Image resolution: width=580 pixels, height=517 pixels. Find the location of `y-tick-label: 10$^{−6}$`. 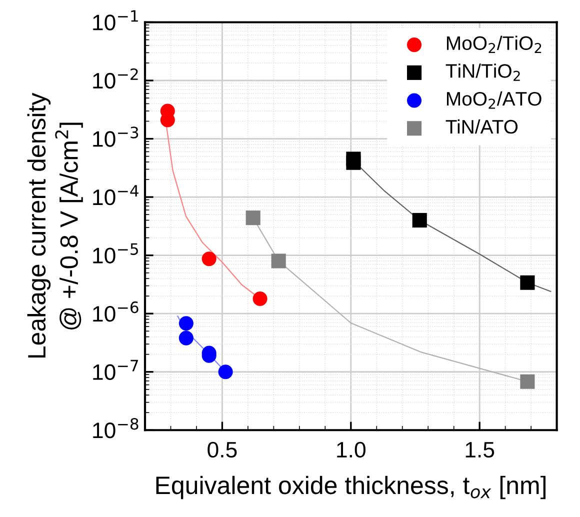

y-tick-label: 10$^{−6}$ is located at coordinates (115, 311).